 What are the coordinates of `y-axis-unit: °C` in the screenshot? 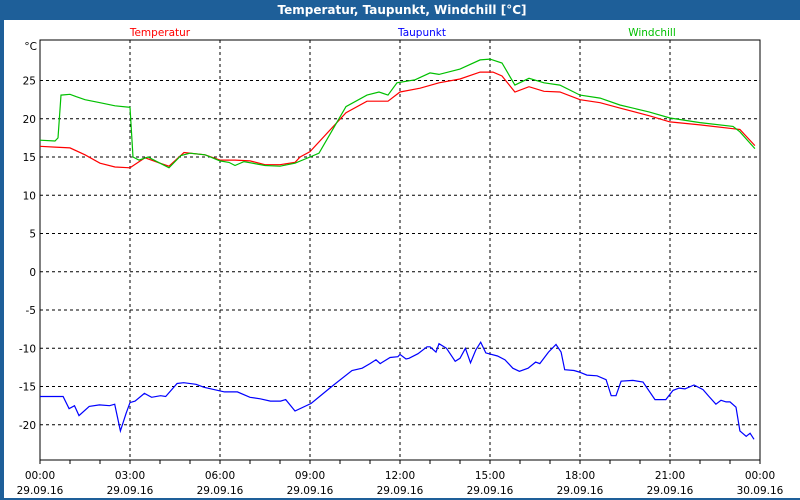 It's located at (30, 47).